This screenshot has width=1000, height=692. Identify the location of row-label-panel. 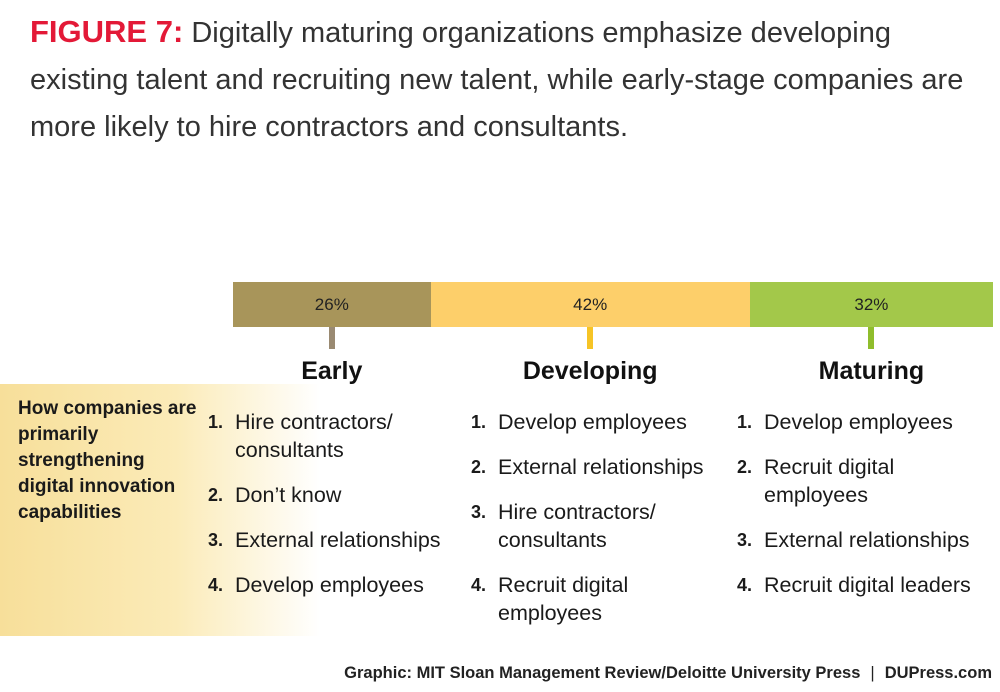
(160, 510).